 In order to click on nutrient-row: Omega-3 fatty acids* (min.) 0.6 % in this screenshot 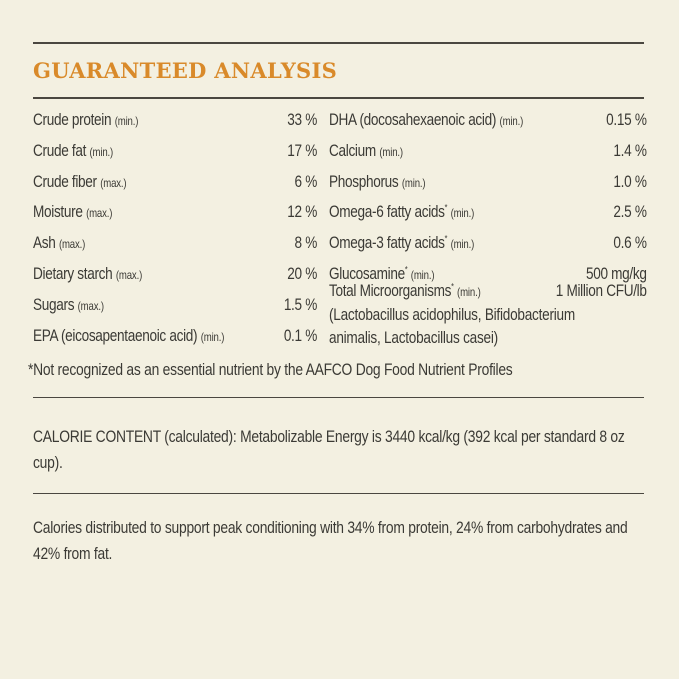, I will do `click(488, 243)`.